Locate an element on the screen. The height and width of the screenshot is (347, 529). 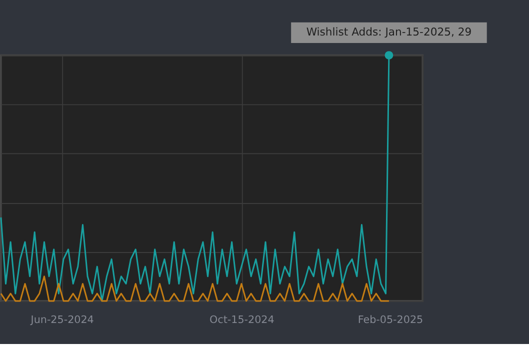
annotation: Wishlist Adds: Jan-15-2025, 29 is located at coordinates (389, 32).